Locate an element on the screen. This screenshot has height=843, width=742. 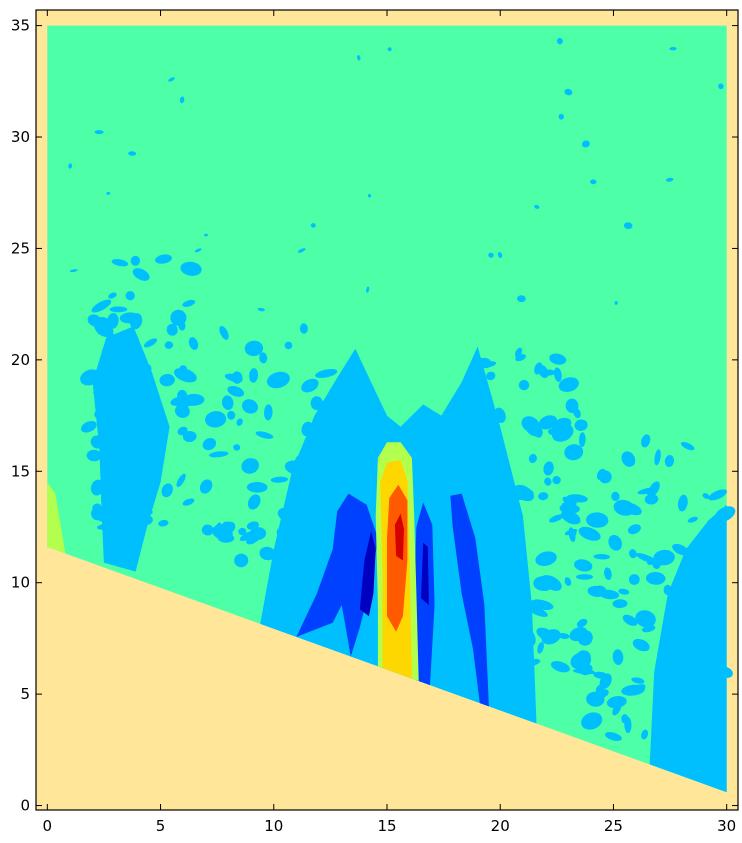
x-tick-label: 0 is located at coordinates (48, 826).